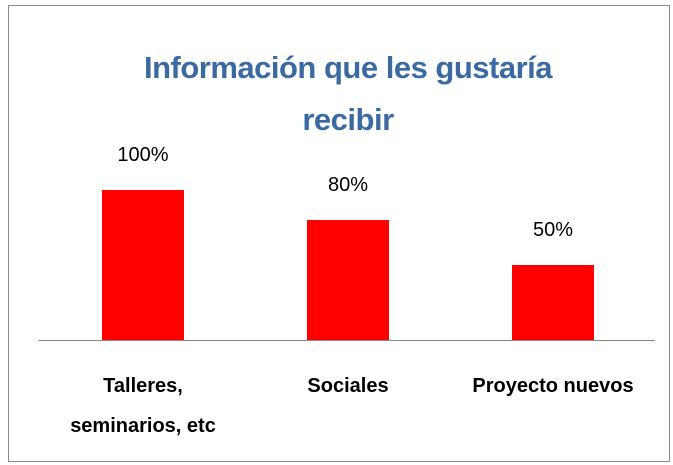  Describe the element at coordinates (348, 185) in the screenshot. I see `data-label: 80%` at that location.